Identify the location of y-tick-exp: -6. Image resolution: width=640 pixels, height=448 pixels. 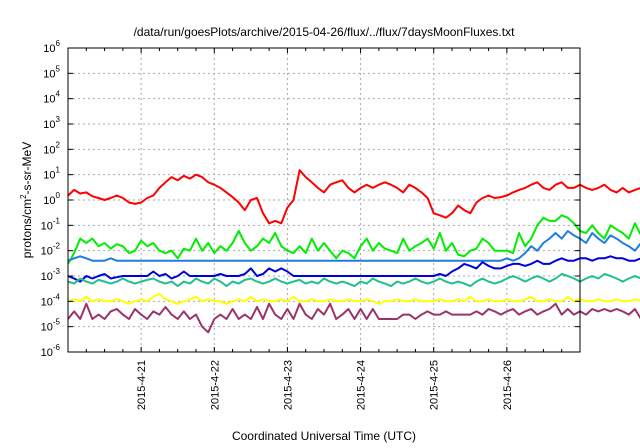
(57, 347).